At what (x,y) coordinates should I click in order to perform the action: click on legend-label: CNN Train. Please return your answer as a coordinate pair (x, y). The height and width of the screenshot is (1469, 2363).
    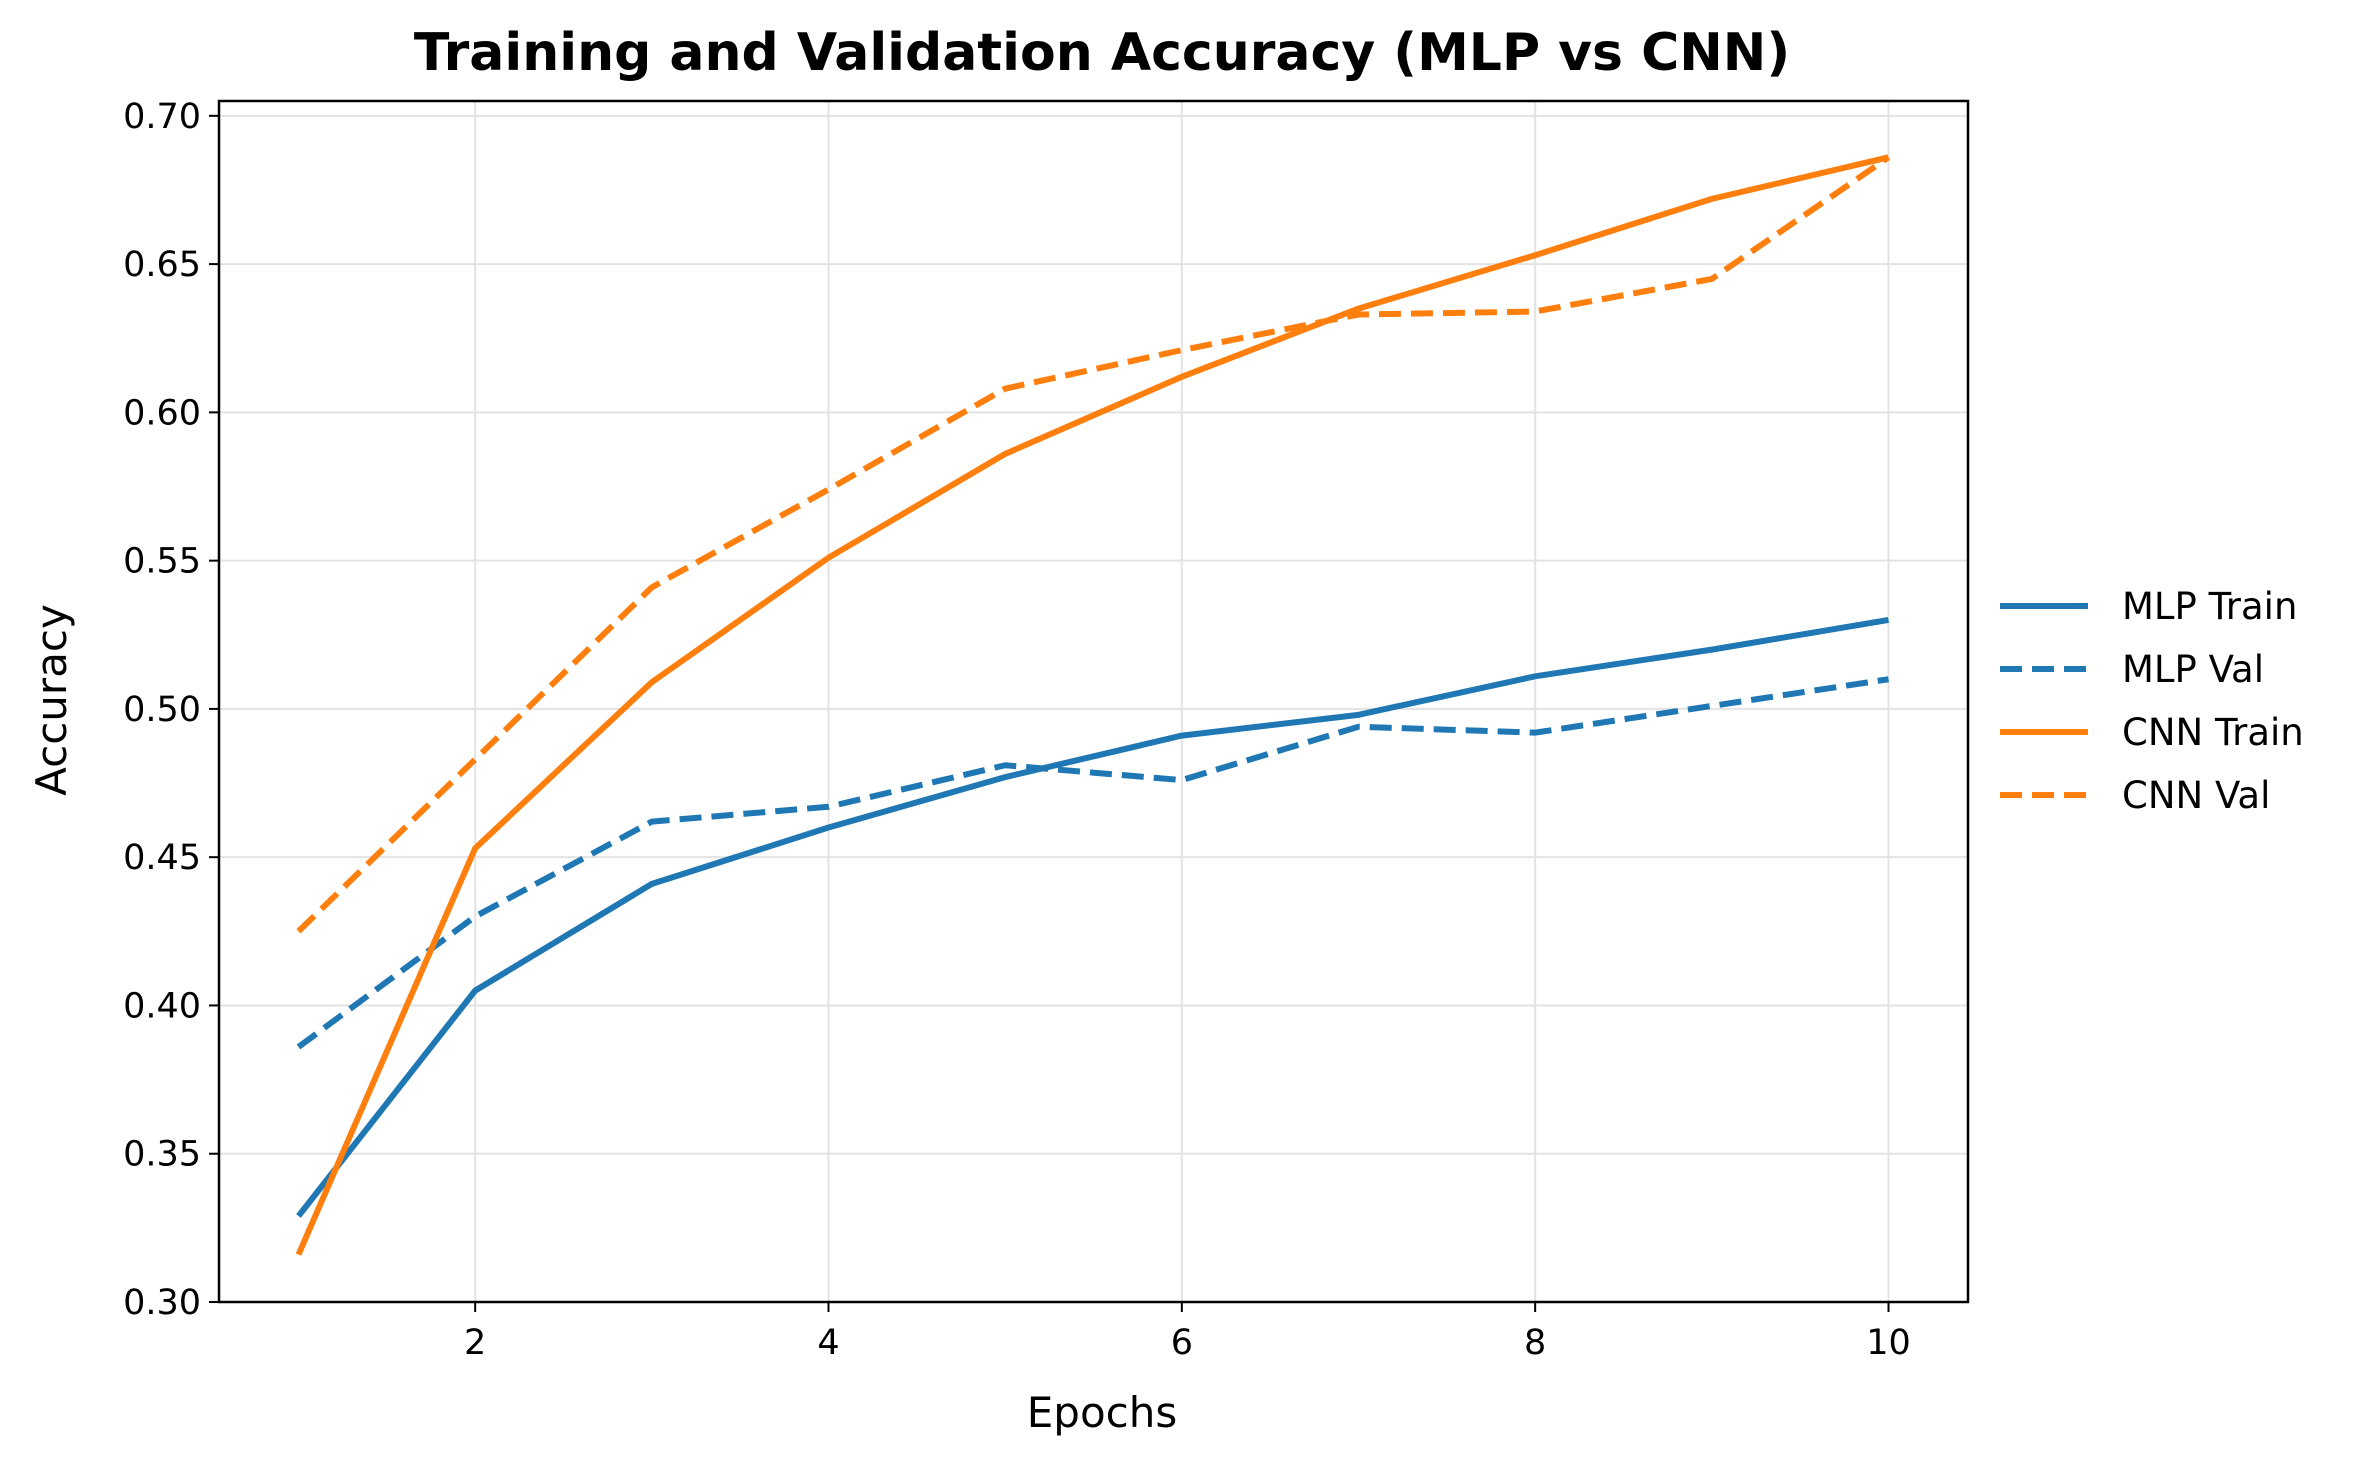
    Looking at the image, I should click on (2213, 732).